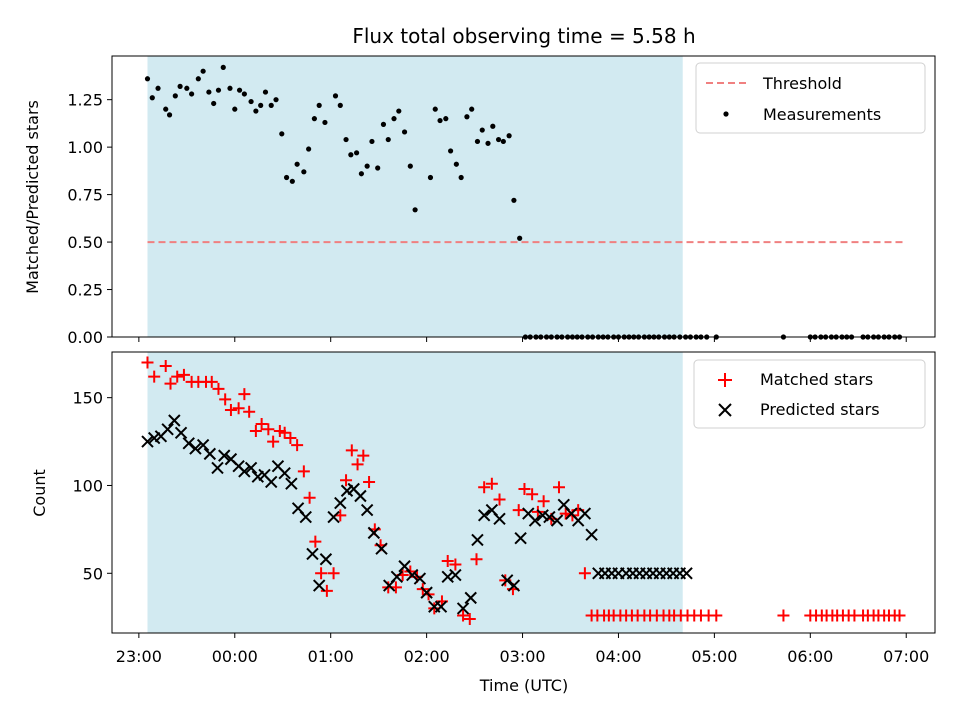 The height and width of the screenshot is (720, 960). I want to click on x-tick-label: 02:00, so click(427, 656).